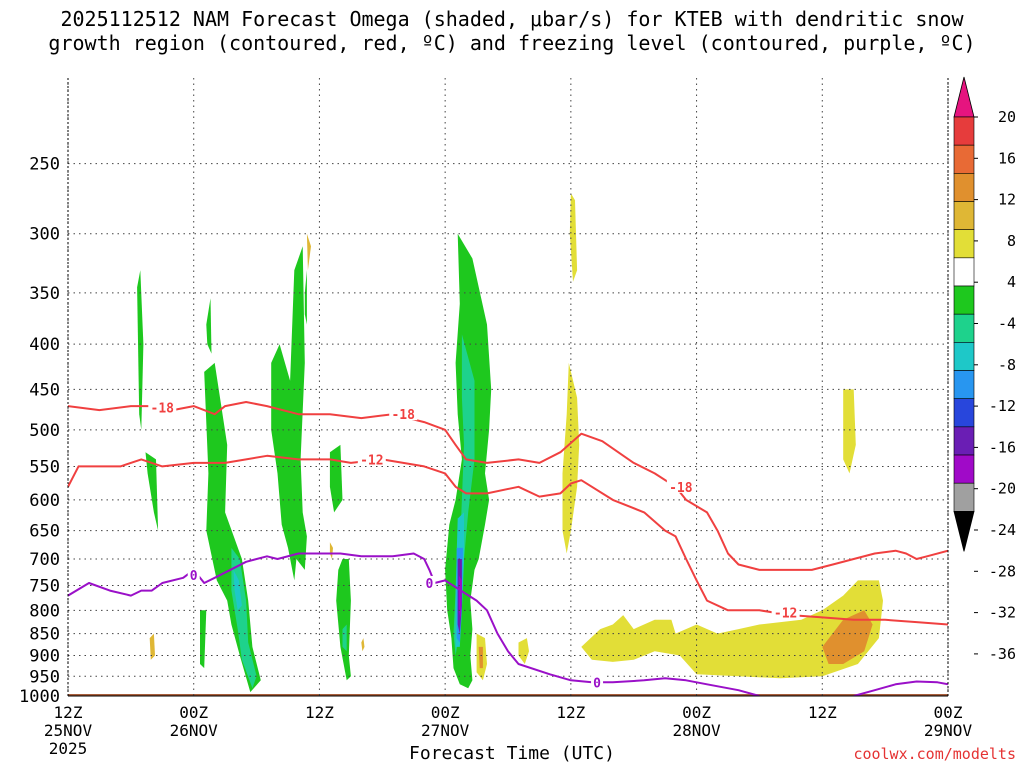  Describe the element at coordinates (44, 294) in the screenshot. I see `y-tick-label: 350` at that location.